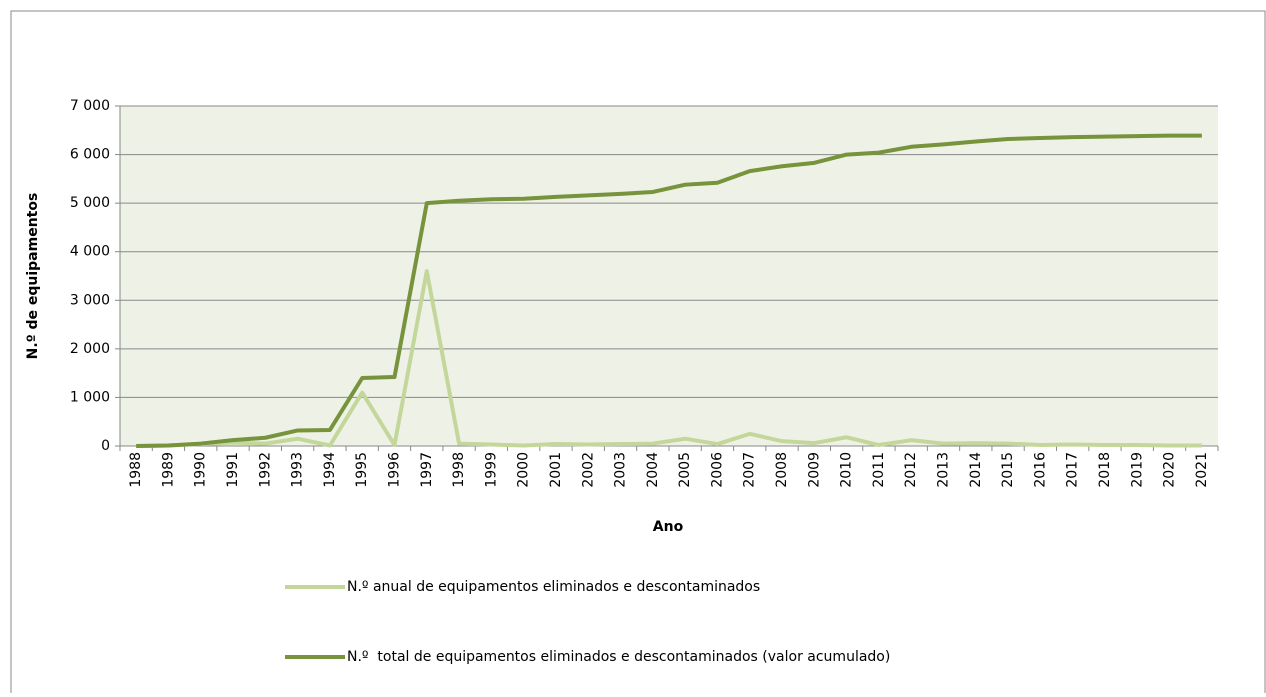 This screenshot has height=697, width=1266. What do you see at coordinates (90, 397) in the screenshot?
I see `y-tick-label: 1 000` at bounding box center [90, 397].